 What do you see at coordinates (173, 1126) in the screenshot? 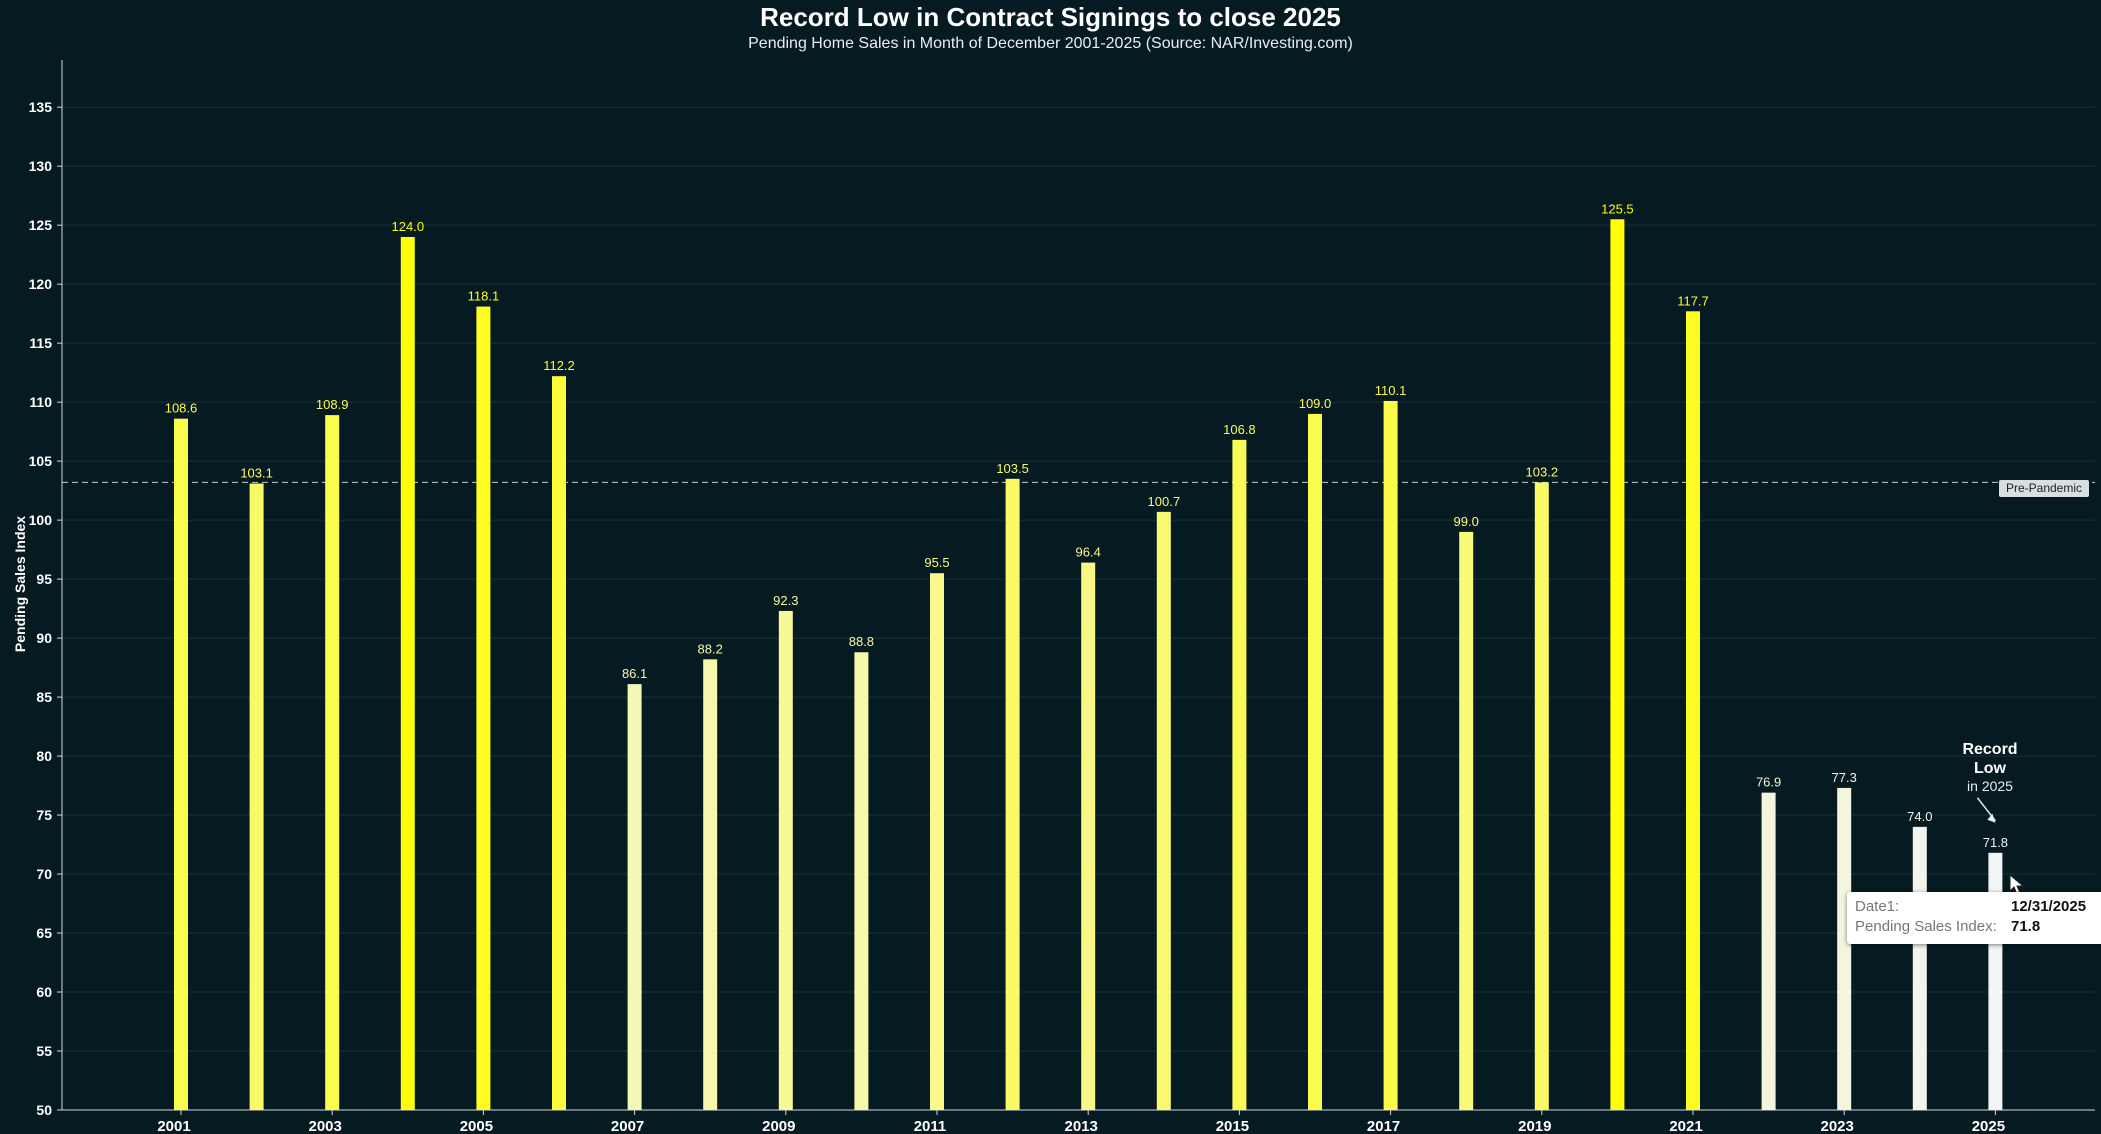
I see `x-tick-label: 2001` at bounding box center [173, 1126].